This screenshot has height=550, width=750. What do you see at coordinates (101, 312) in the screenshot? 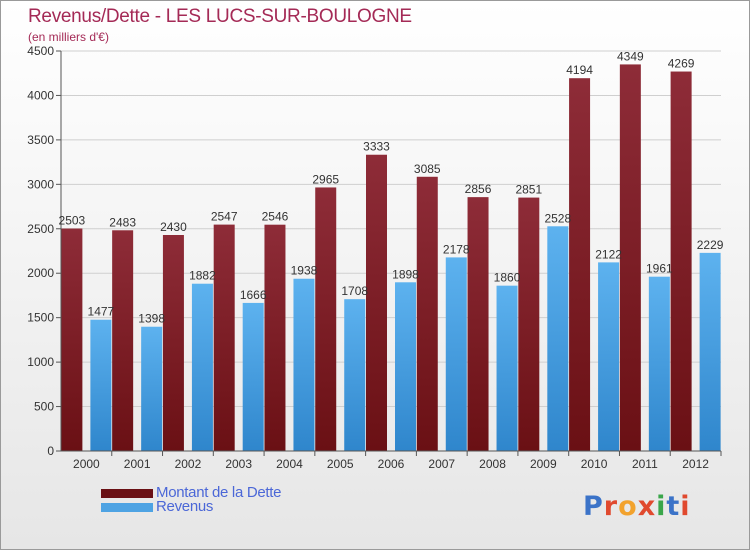
I see `data-label-revenus: 1477` at bounding box center [101, 312].